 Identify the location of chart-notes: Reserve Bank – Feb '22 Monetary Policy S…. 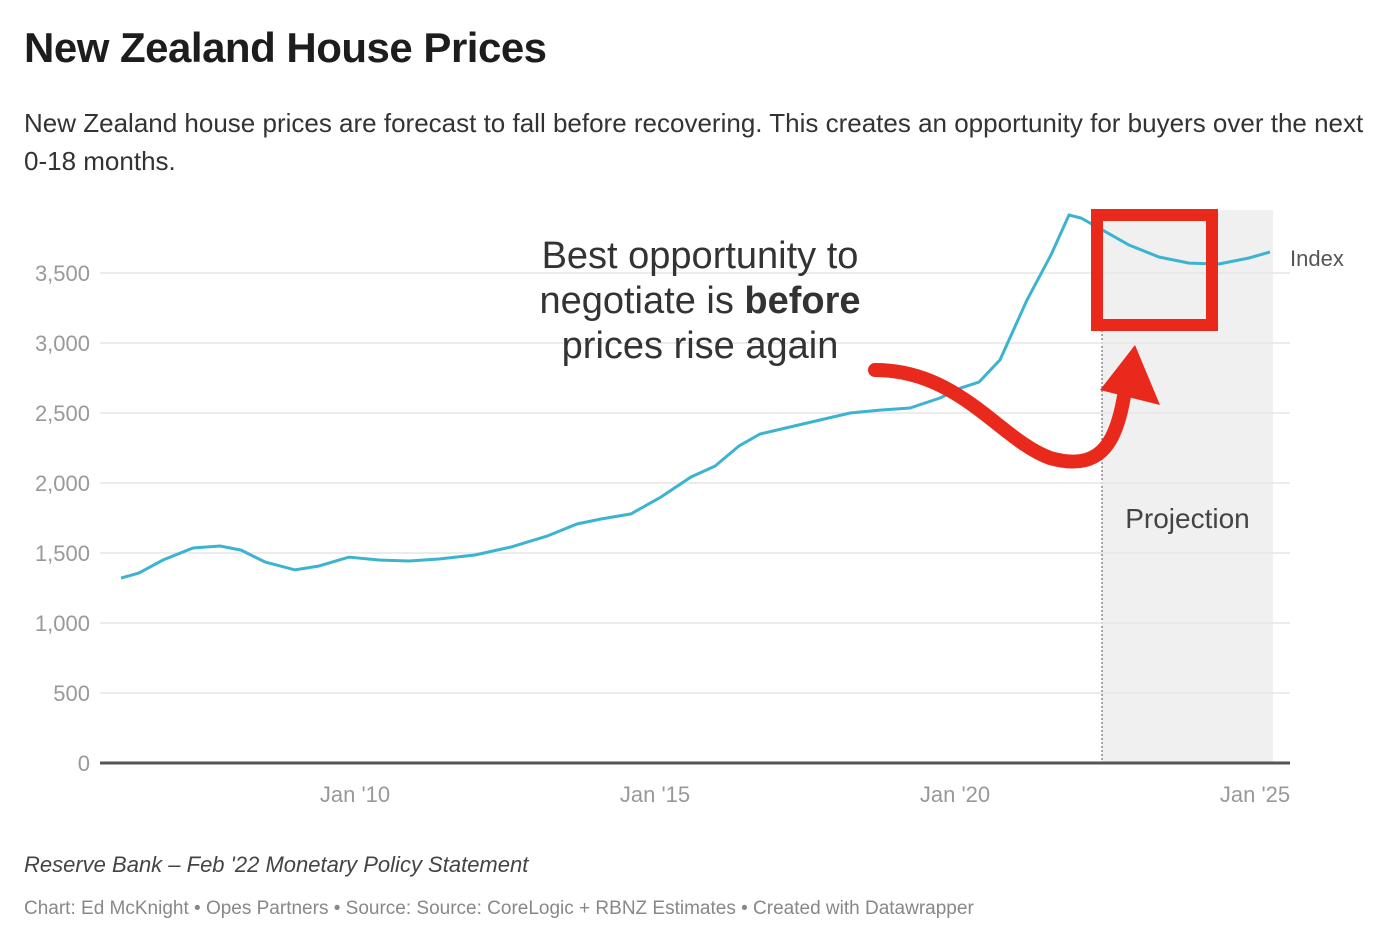
(276, 864).